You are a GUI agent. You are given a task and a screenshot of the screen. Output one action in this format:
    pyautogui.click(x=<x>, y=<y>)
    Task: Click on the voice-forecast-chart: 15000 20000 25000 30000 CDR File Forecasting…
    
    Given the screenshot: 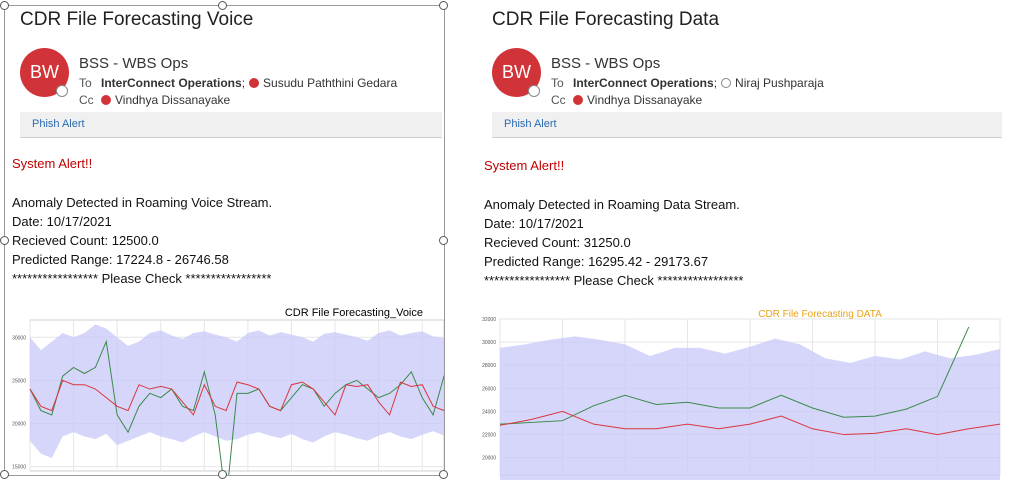 What is the action you would take?
    pyautogui.click(x=228, y=391)
    